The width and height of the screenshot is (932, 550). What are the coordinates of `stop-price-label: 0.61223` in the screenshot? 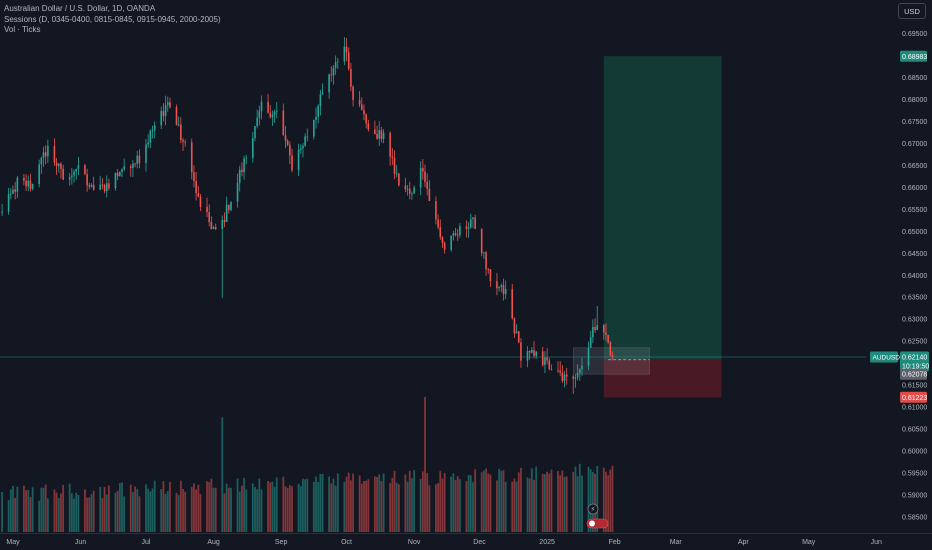 It's located at (913, 397).